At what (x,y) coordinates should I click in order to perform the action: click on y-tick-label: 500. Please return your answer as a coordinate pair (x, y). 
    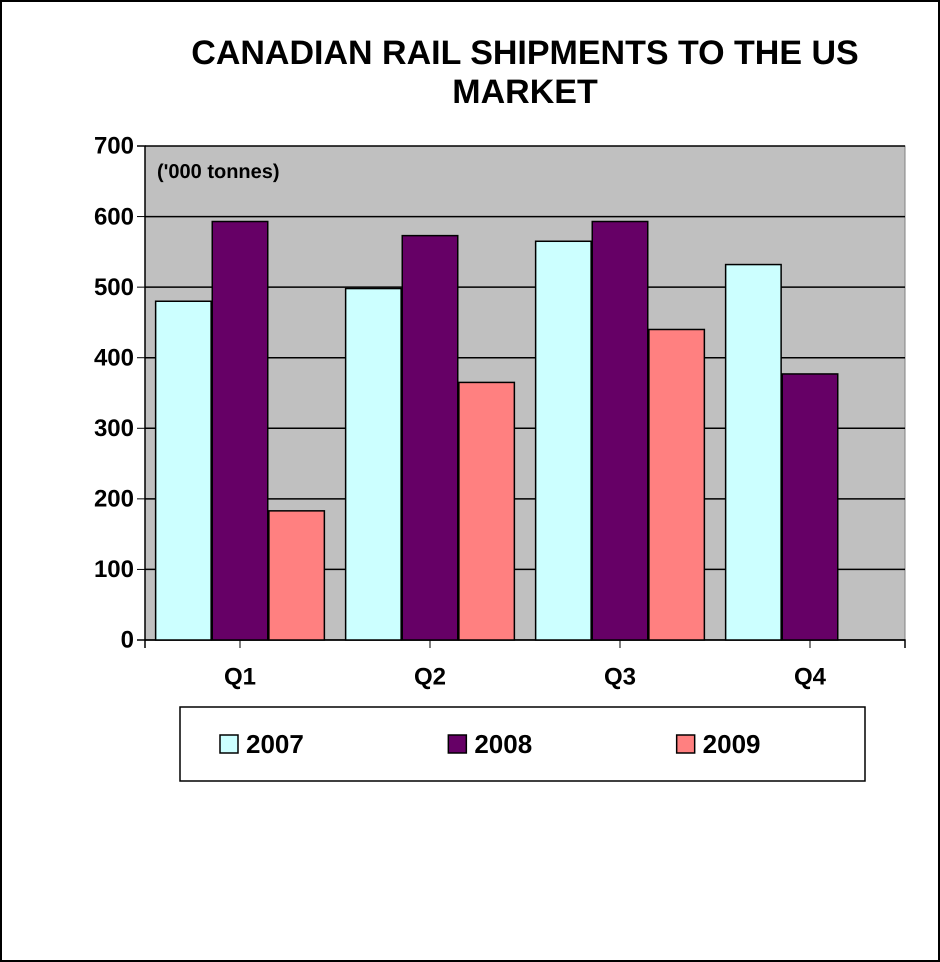
    Looking at the image, I should click on (114, 287).